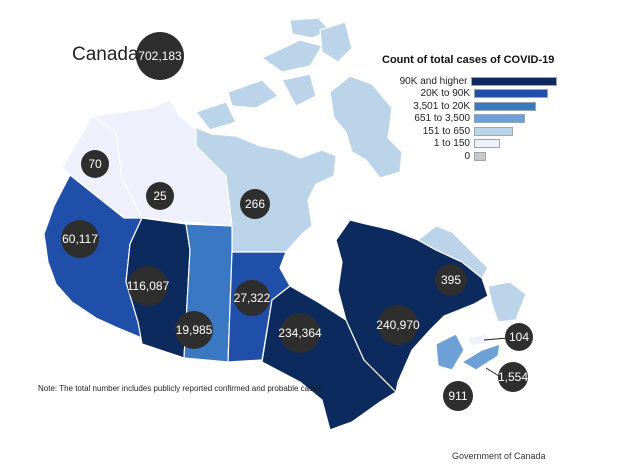 This screenshot has height=475, width=640. I want to click on source-credit: Government of Canada, so click(499, 456).